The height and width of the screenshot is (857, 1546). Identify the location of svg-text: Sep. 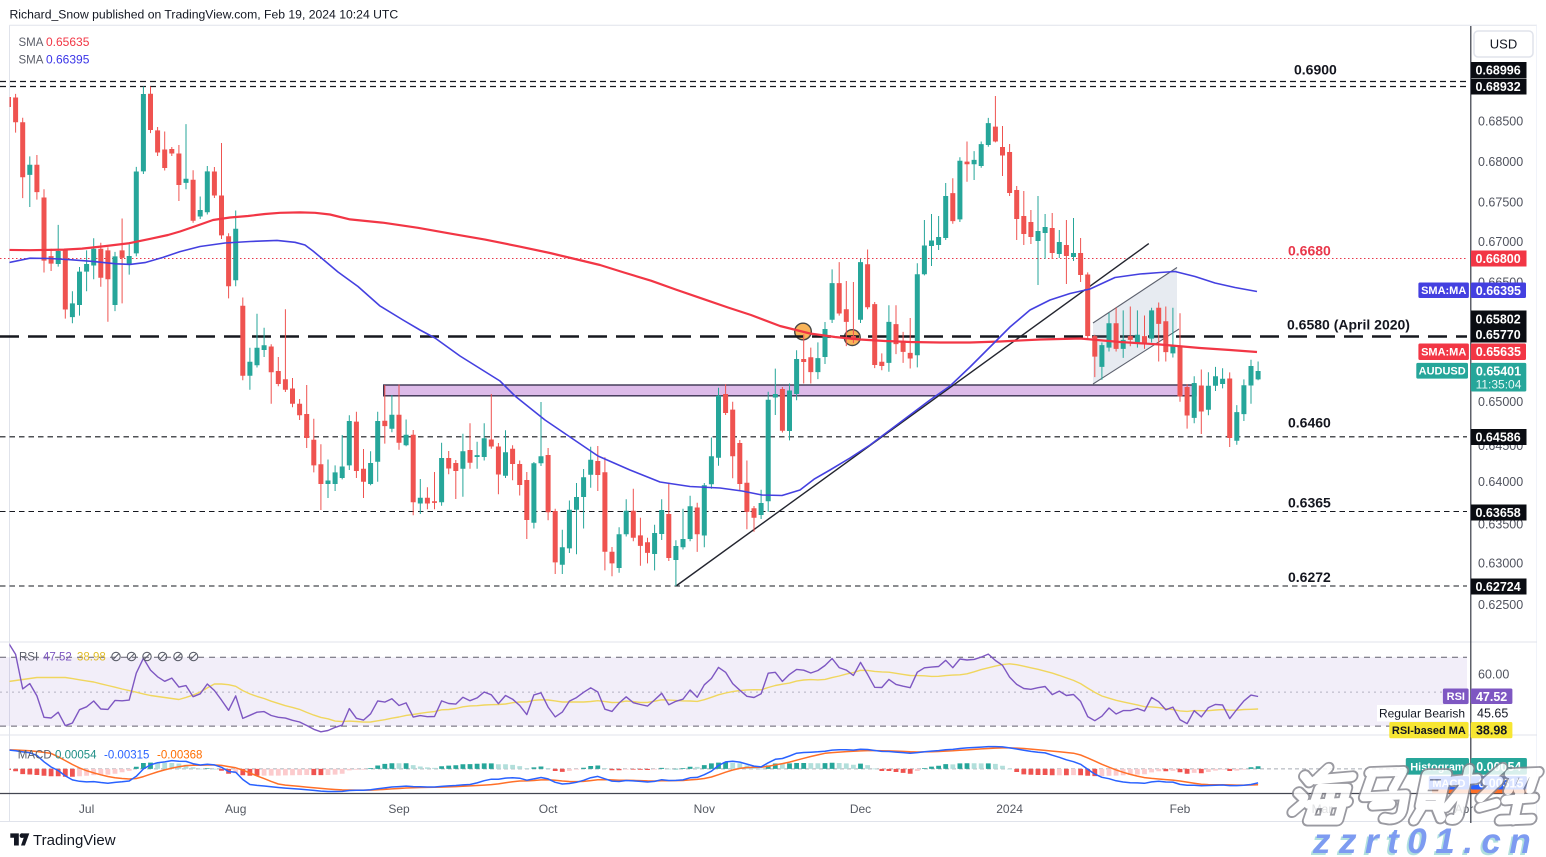
(399, 809).